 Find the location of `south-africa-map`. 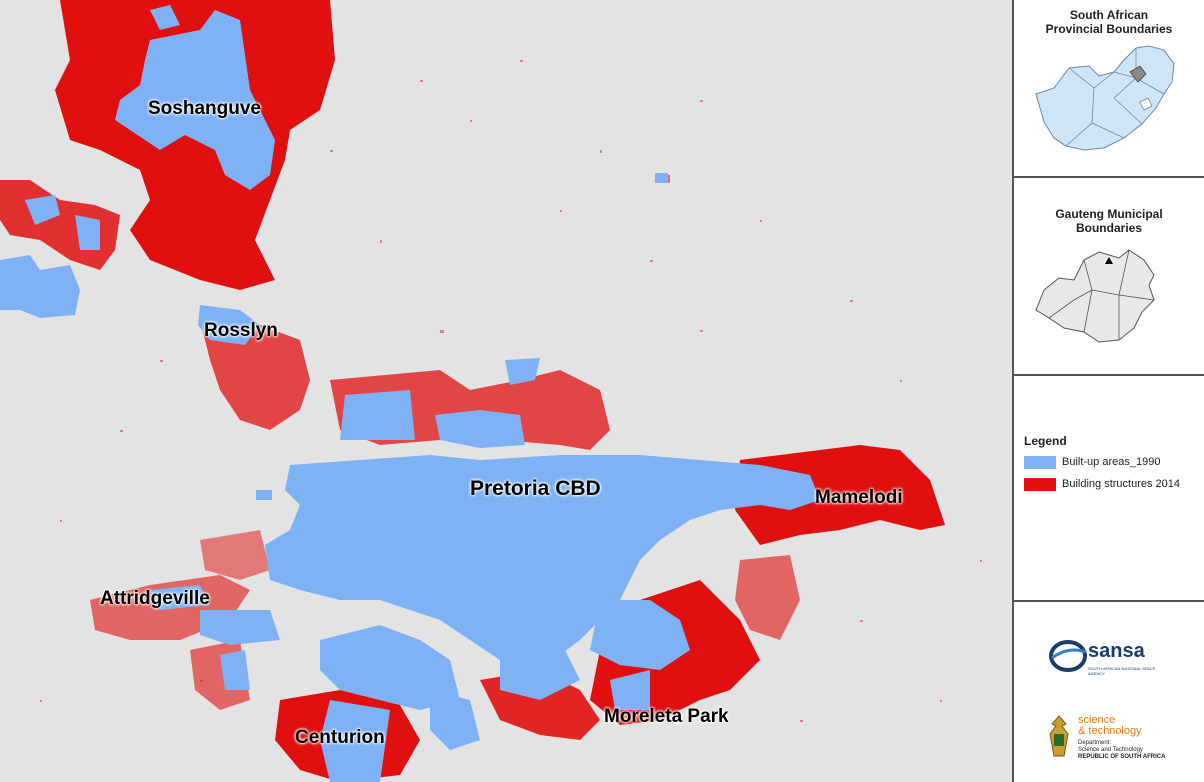

south-africa-map is located at coordinates (1105, 98).